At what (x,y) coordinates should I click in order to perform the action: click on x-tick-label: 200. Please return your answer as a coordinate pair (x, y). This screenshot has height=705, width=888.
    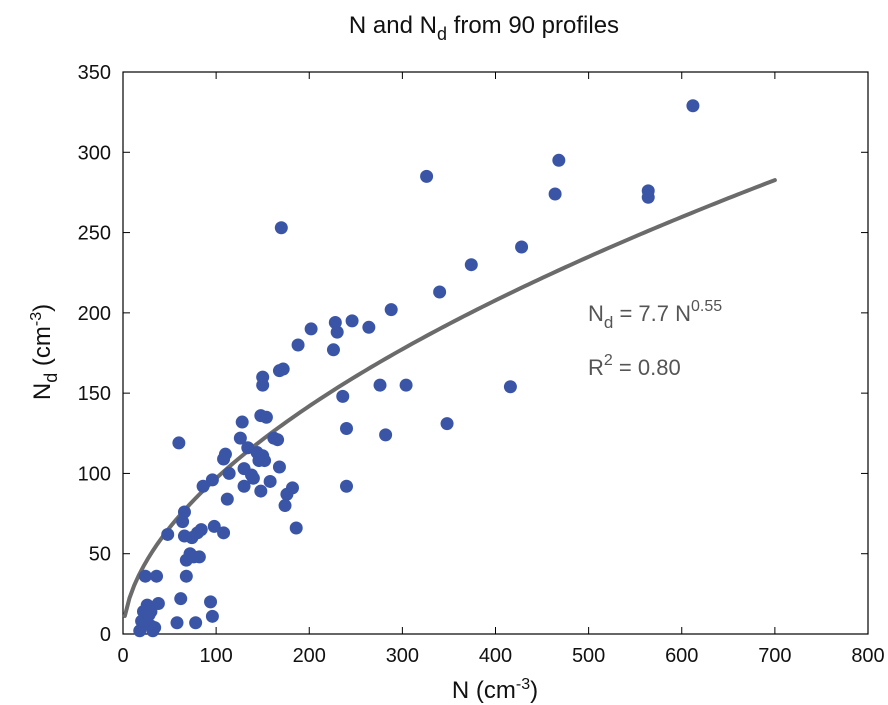
    Looking at the image, I should click on (309, 656).